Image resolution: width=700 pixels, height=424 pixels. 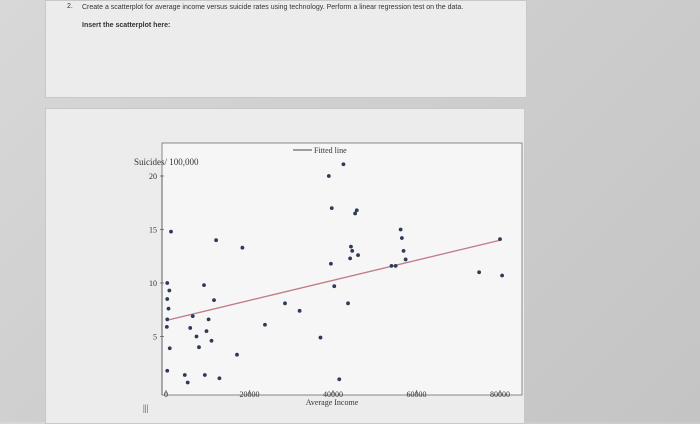 What do you see at coordinates (126, 25) in the screenshot?
I see `insert-scatterplot-label: Insert the scatterplot here:` at bounding box center [126, 25].